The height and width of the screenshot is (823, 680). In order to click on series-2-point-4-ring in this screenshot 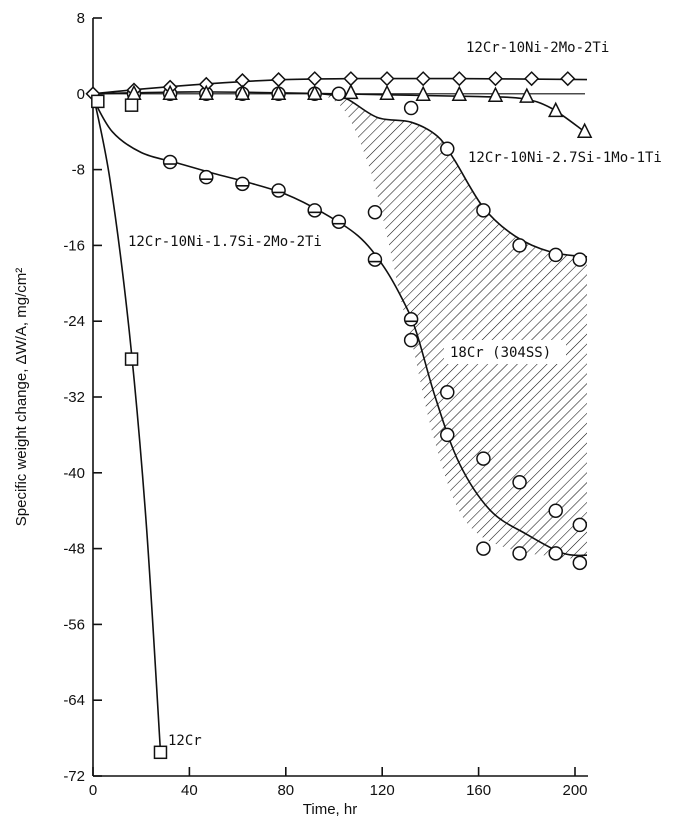, I will do `click(314, 210)`.